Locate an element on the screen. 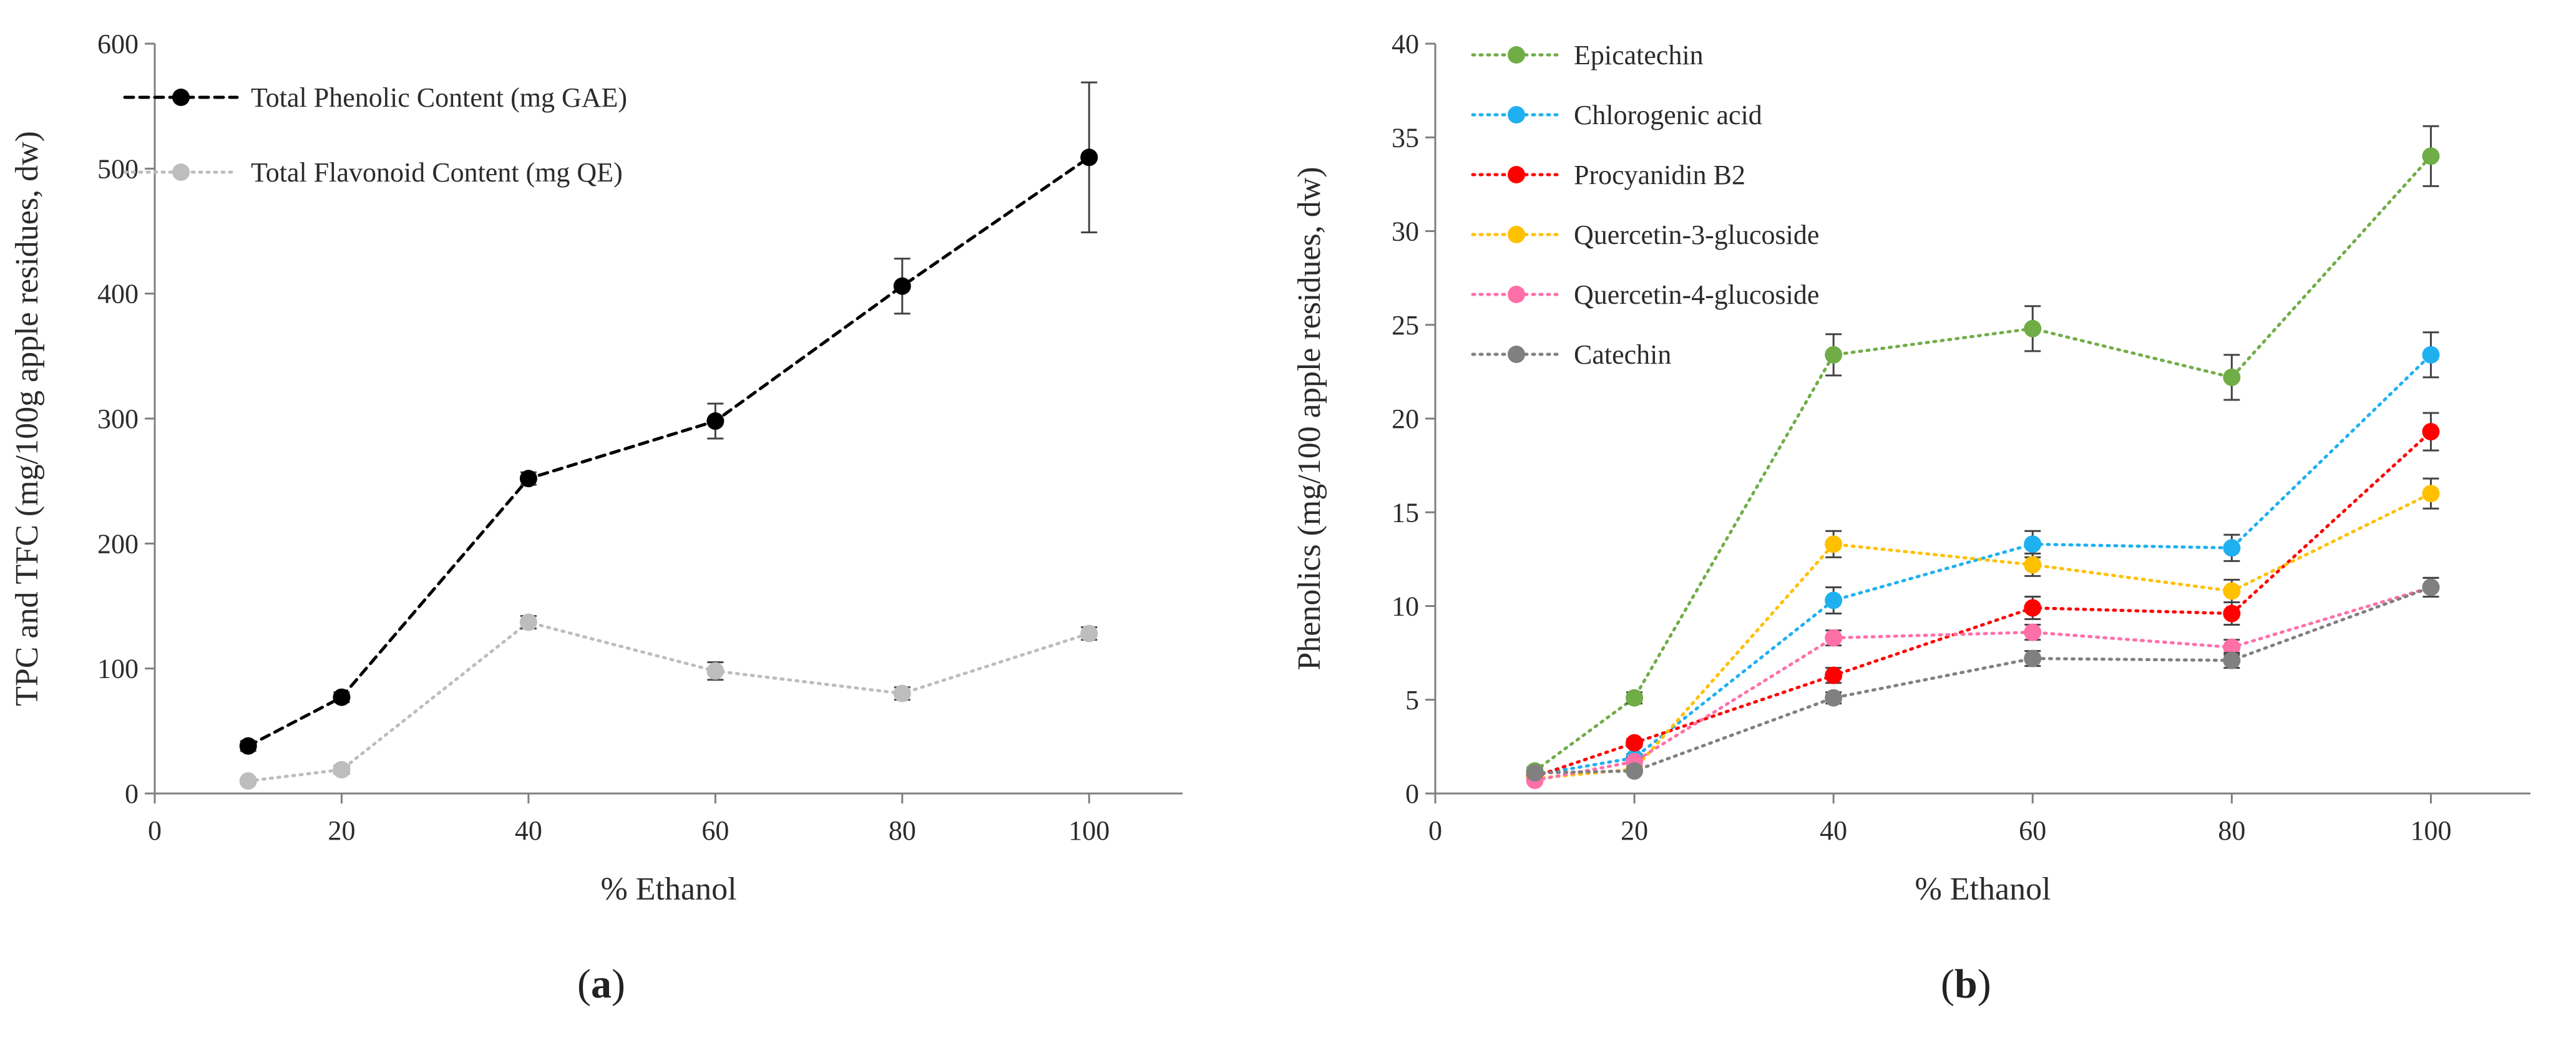 The height and width of the screenshot is (1043, 2576). legend-entry-total-flavonoid-content-mg-qe: Total Flavonoid Content (mg QE) is located at coordinates (373, 172).